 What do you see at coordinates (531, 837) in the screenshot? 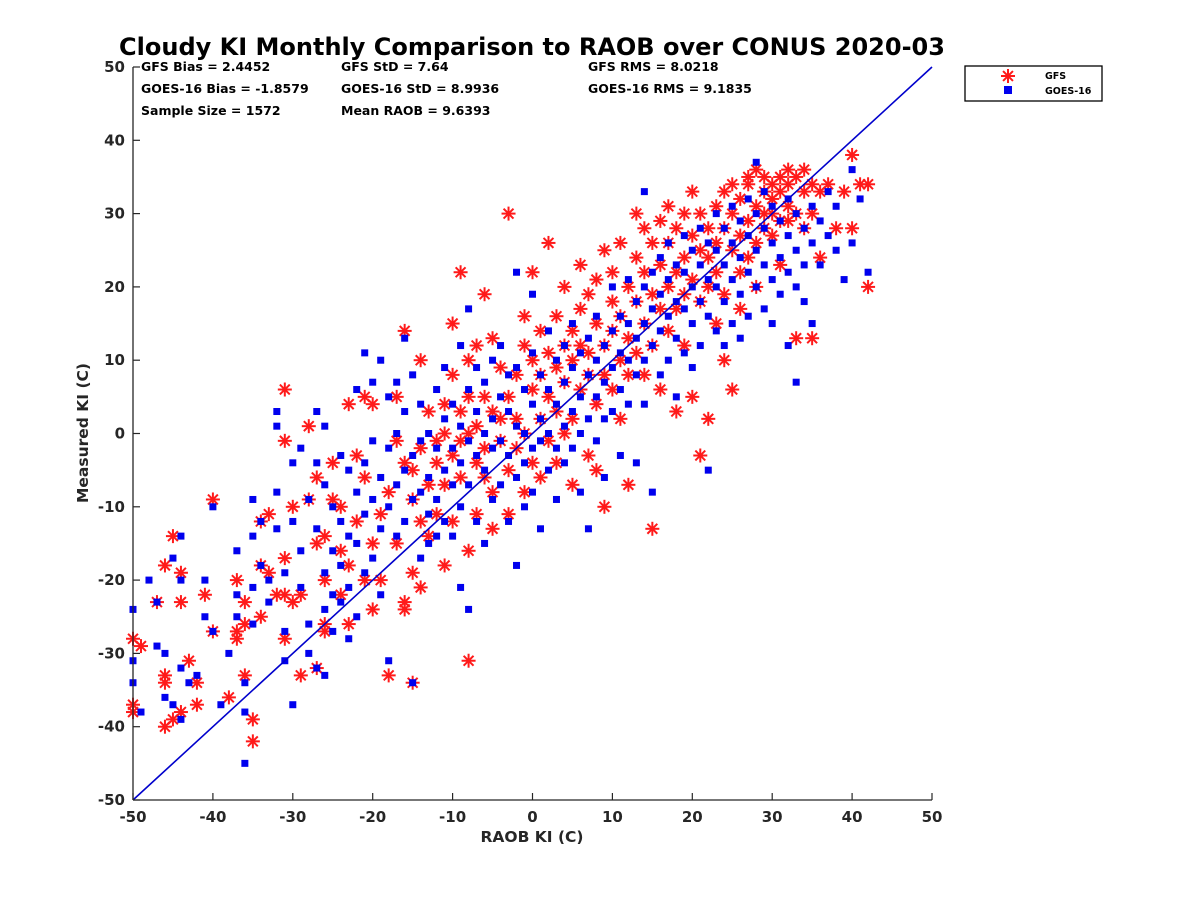
I see `x-axis-label: RAOB KI (C)` at bounding box center [531, 837].